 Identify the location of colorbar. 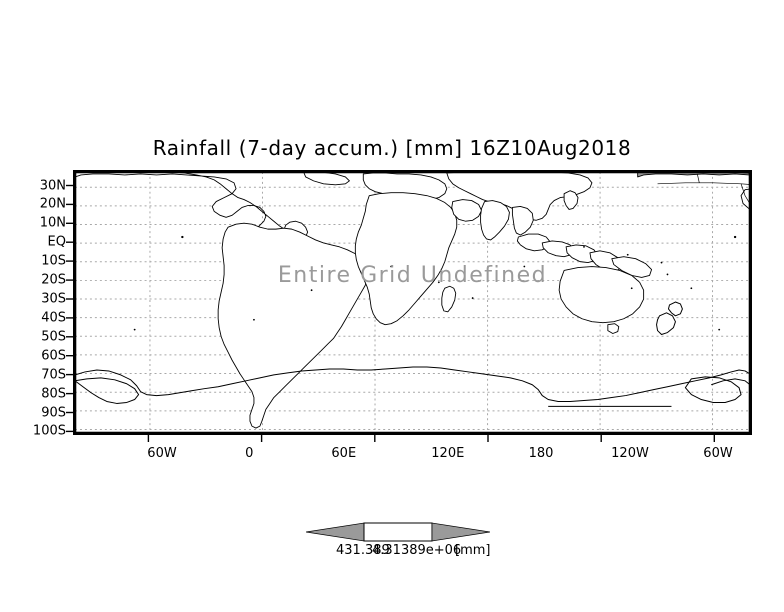
(398, 532).